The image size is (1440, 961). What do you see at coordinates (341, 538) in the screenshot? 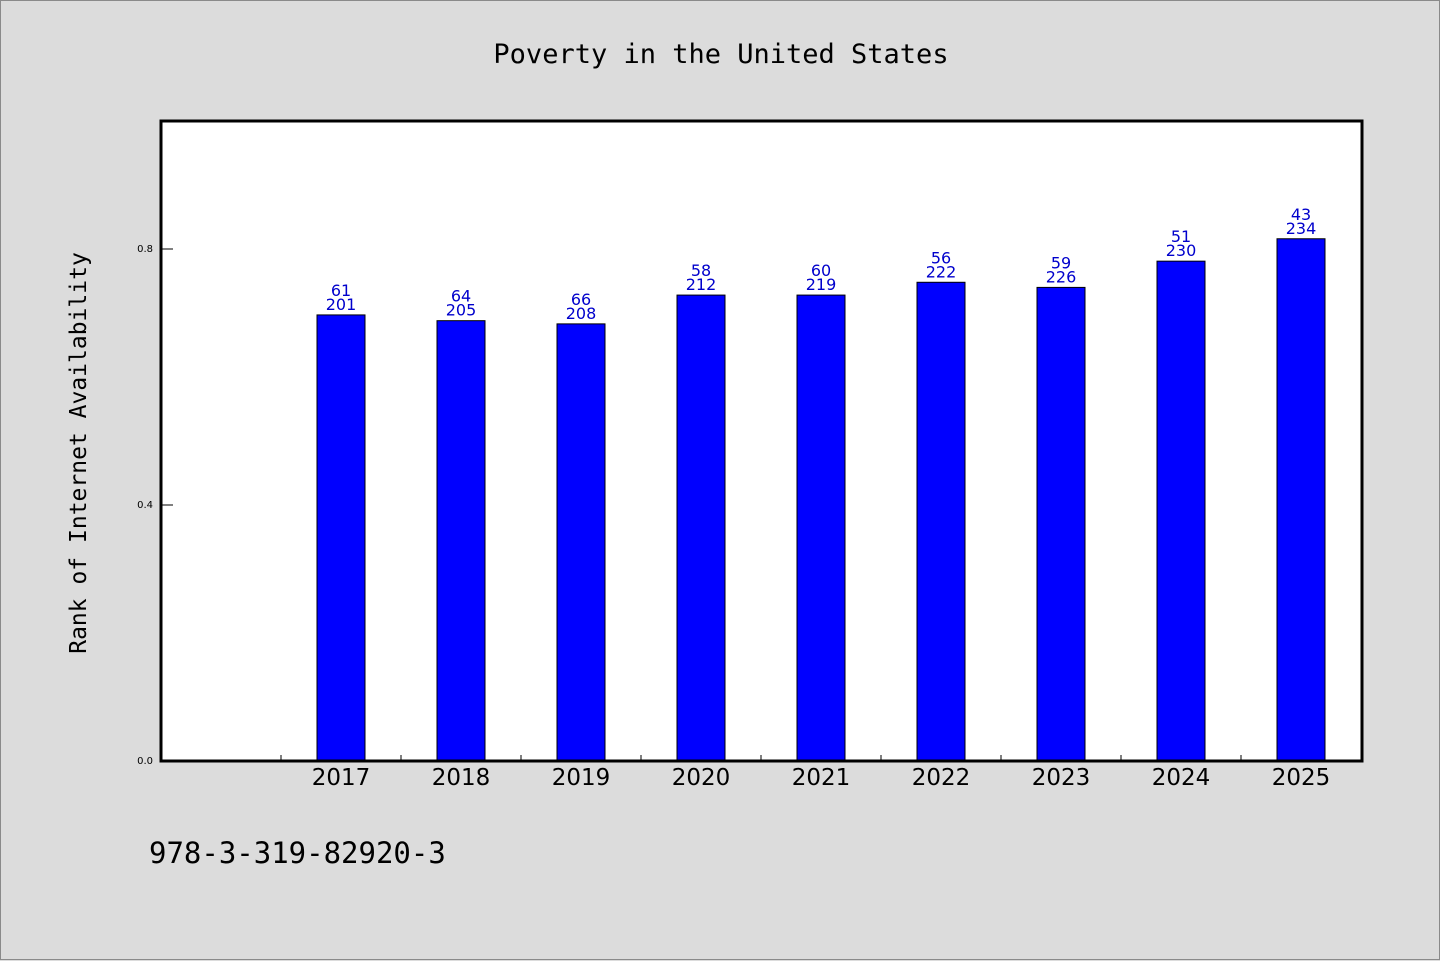
I see `bar-2017` at bounding box center [341, 538].